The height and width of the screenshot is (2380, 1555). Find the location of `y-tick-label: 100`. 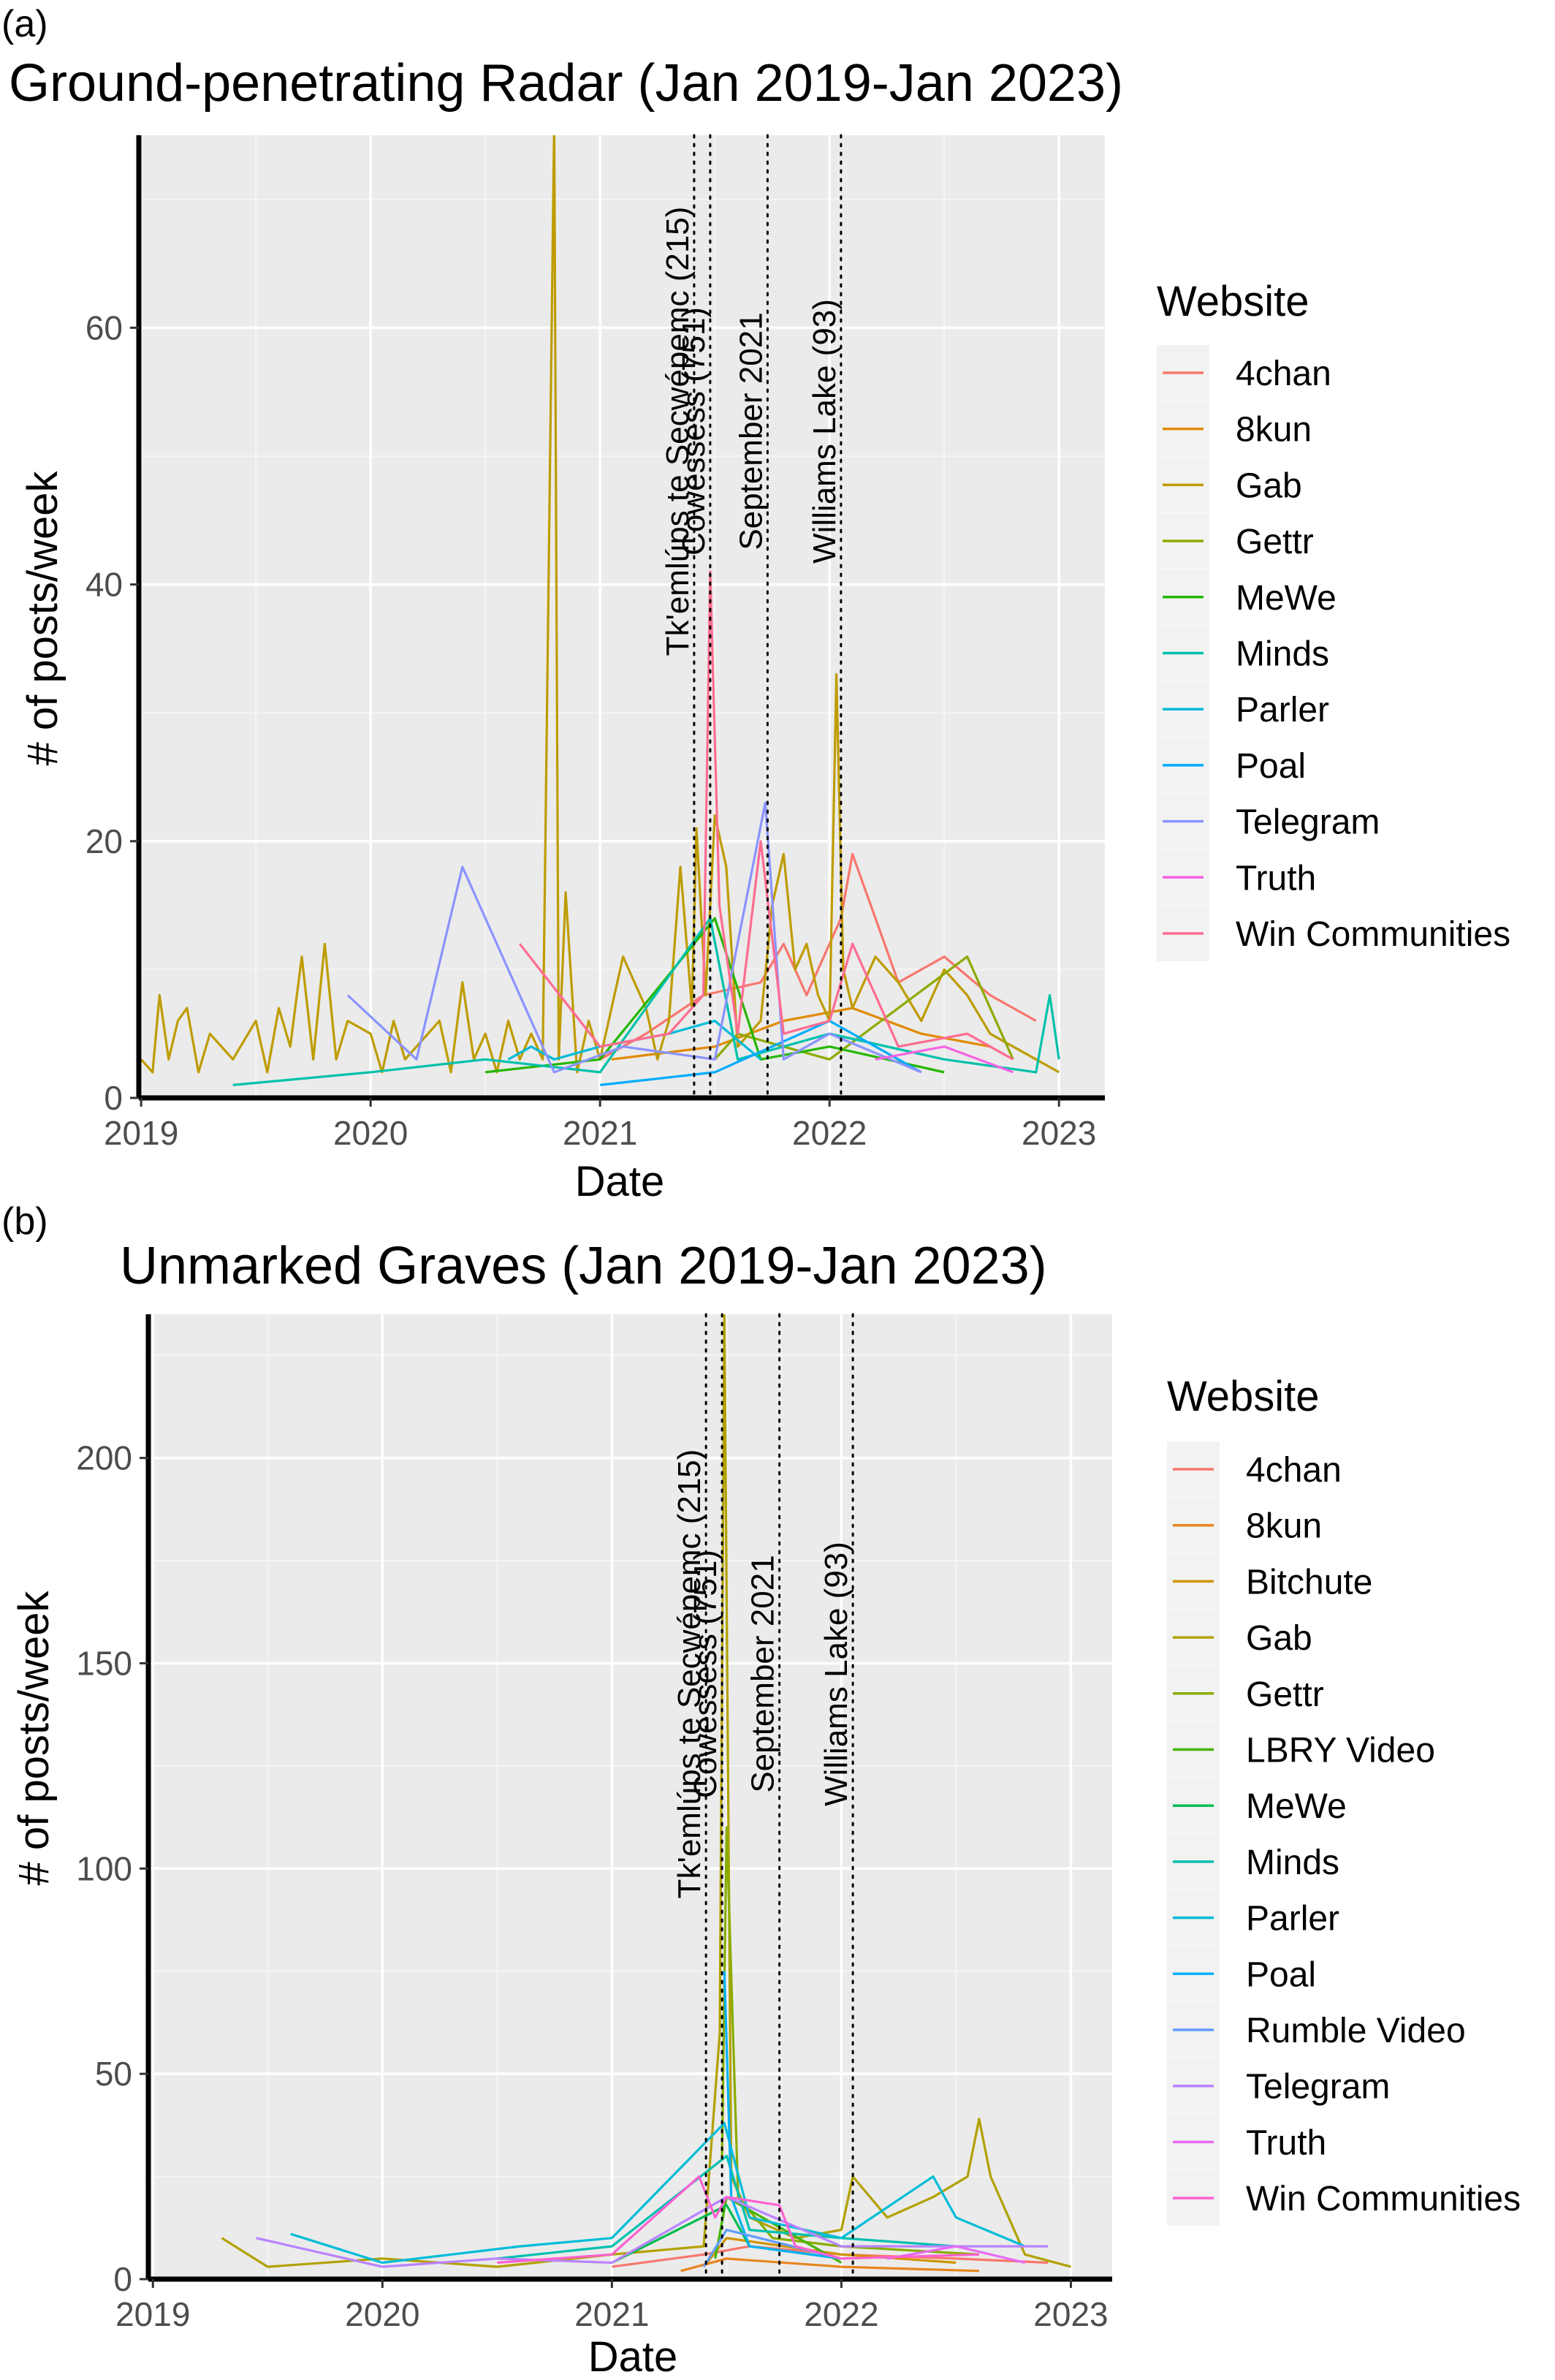

y-tick-label: 100 is located at coordinates (104, 1868).